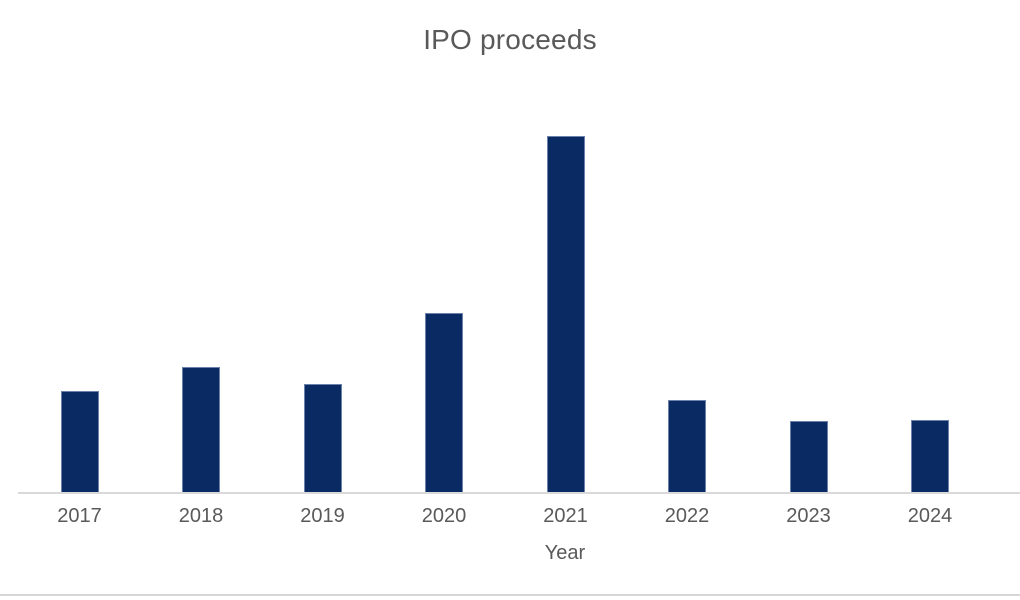 This screenshot has height=600, width=1020. Describe the element at coordinates (201, 516) in the screenshot. I see `x-tick-label-2018: 2018` at that location.